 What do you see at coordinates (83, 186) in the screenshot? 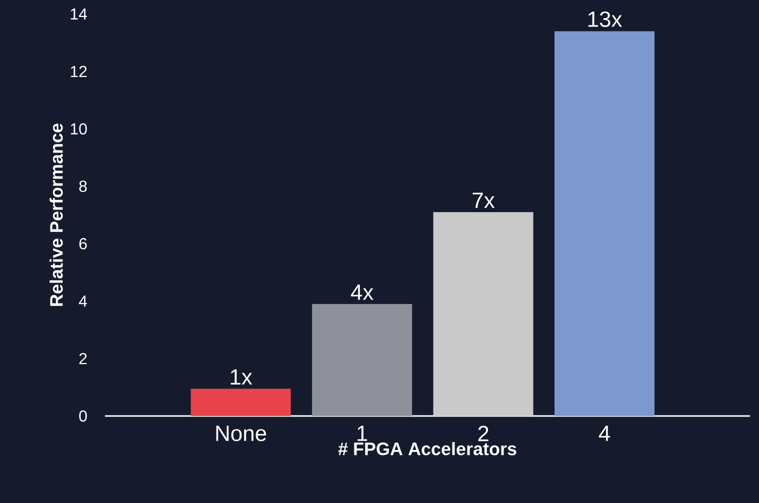
I see `y-tick-label: 8` at bounding box center [83, 186].